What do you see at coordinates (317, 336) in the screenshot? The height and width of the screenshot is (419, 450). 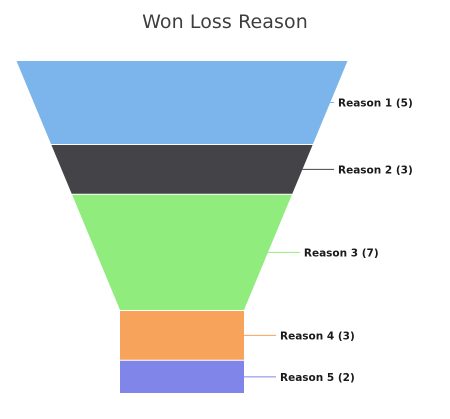 I see `segment-label-4: Reason 4 (3)` at bounding box center [317, 336].